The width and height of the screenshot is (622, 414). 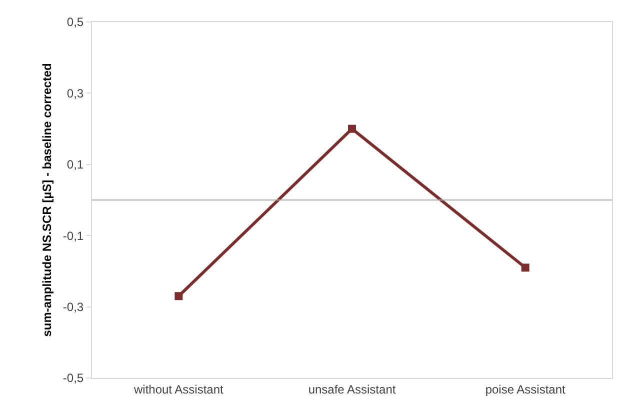 What do you see at coordinates (47, 200) in the screenshot?
I see `y-axis-title: sum-anplitude NS.SCR [µS] - baseline corrected` at bounding box center [47, 200].